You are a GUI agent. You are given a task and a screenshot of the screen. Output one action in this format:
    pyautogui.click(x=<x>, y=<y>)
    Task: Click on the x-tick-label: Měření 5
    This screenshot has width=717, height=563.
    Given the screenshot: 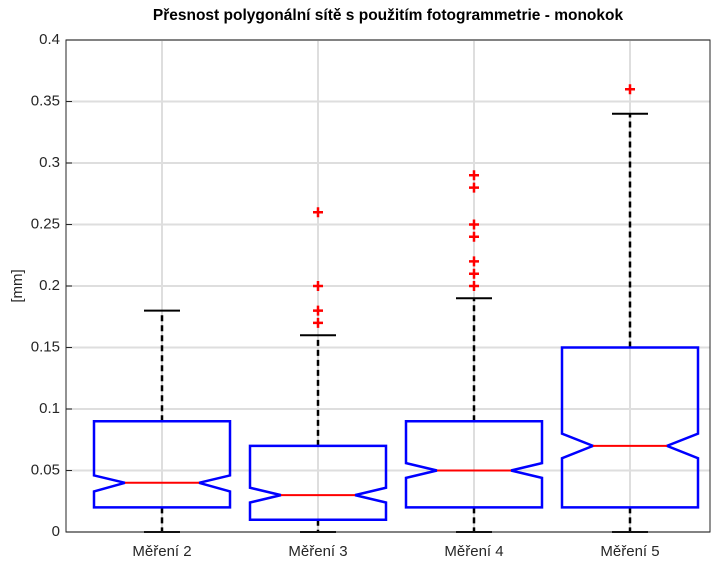 What is the action you would take?
    pyautogui.click(x=629, y=551)
    